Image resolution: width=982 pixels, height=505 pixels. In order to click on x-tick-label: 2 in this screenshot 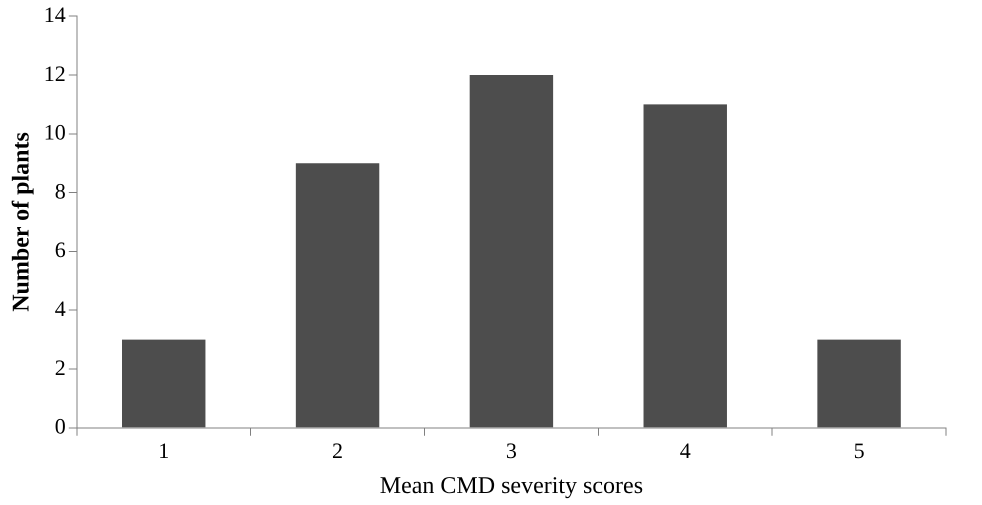, I will do `click(338, 450)`.